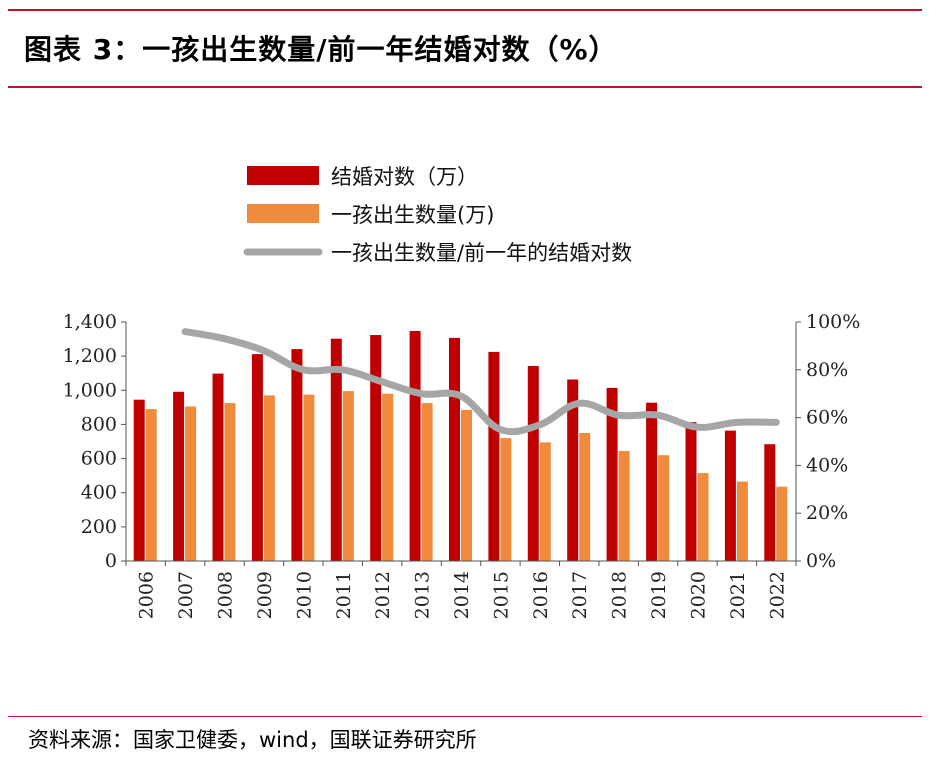  I want to click on x-tick-label: 2010, so click(304, 595).